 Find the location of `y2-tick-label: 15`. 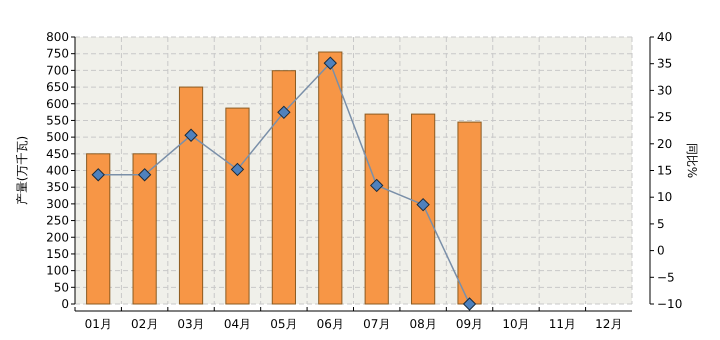

y2-tick-label: 15 is located at coordinates (664, 171).